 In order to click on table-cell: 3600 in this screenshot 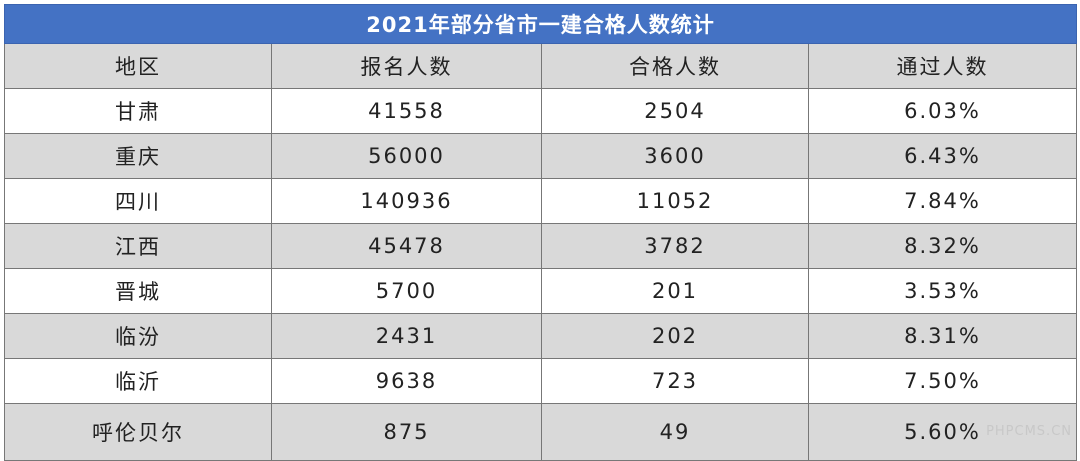, I will do `click(675, 156)`.